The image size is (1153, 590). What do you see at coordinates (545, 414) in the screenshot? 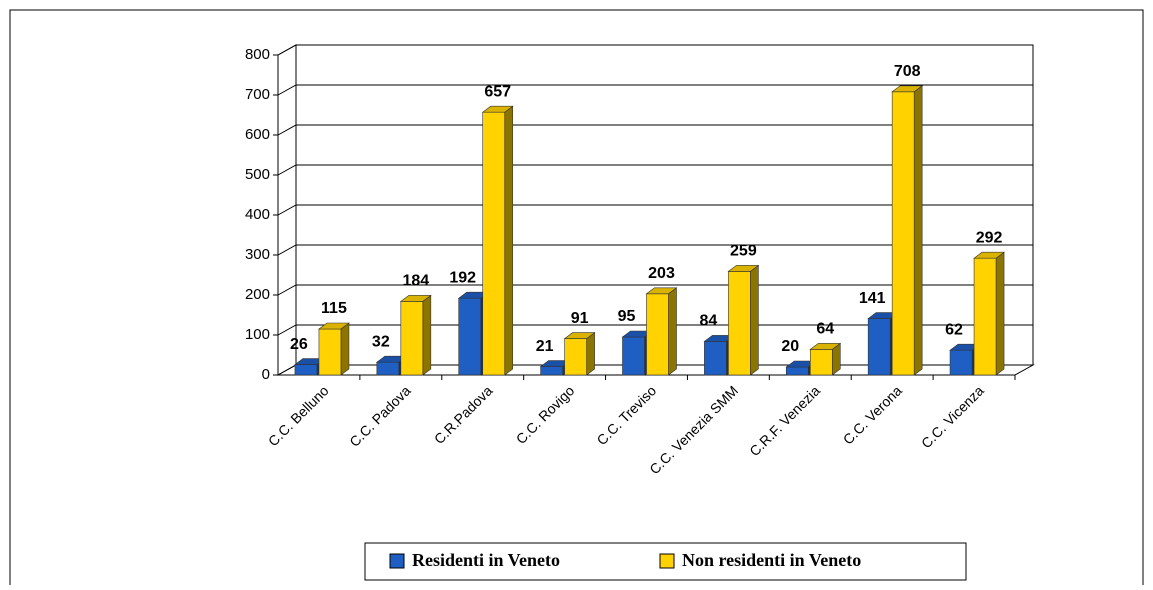
I see `x-tick-label: C.C. Rovigo` at bounding box center [545, 414].